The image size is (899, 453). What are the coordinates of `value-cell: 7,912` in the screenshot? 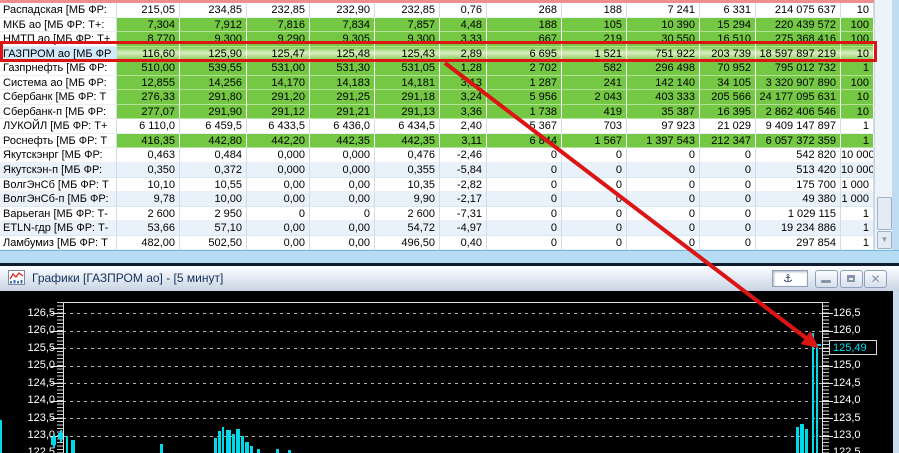 It's located at (213, 25).